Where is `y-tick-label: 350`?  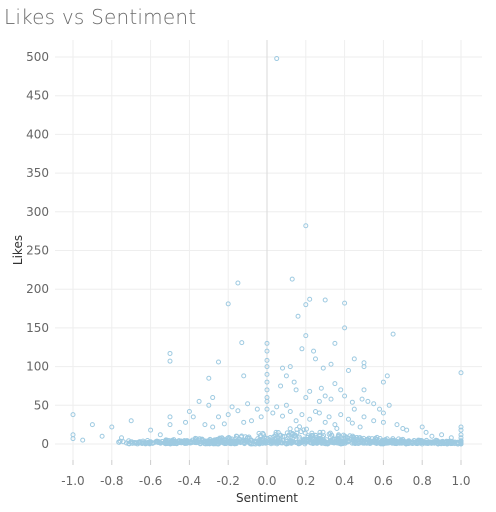
y-tick-label: 350 is located at coordinates (37, 173).